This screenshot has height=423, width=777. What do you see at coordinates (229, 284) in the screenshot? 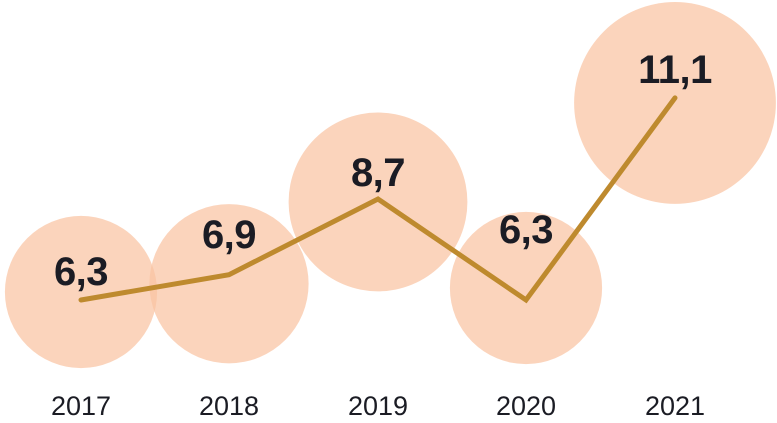
I see `bubble-2018` at bounding box center [229, 284].